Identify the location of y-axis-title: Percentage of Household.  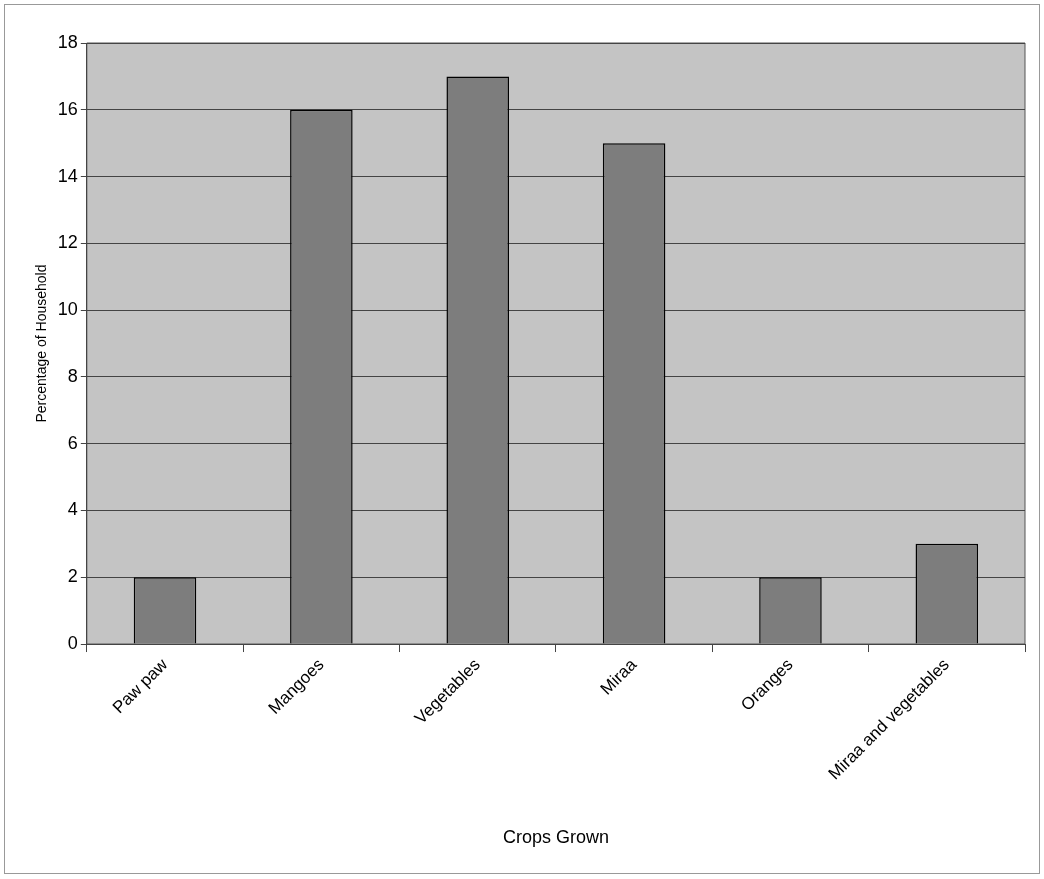
(41, 343).